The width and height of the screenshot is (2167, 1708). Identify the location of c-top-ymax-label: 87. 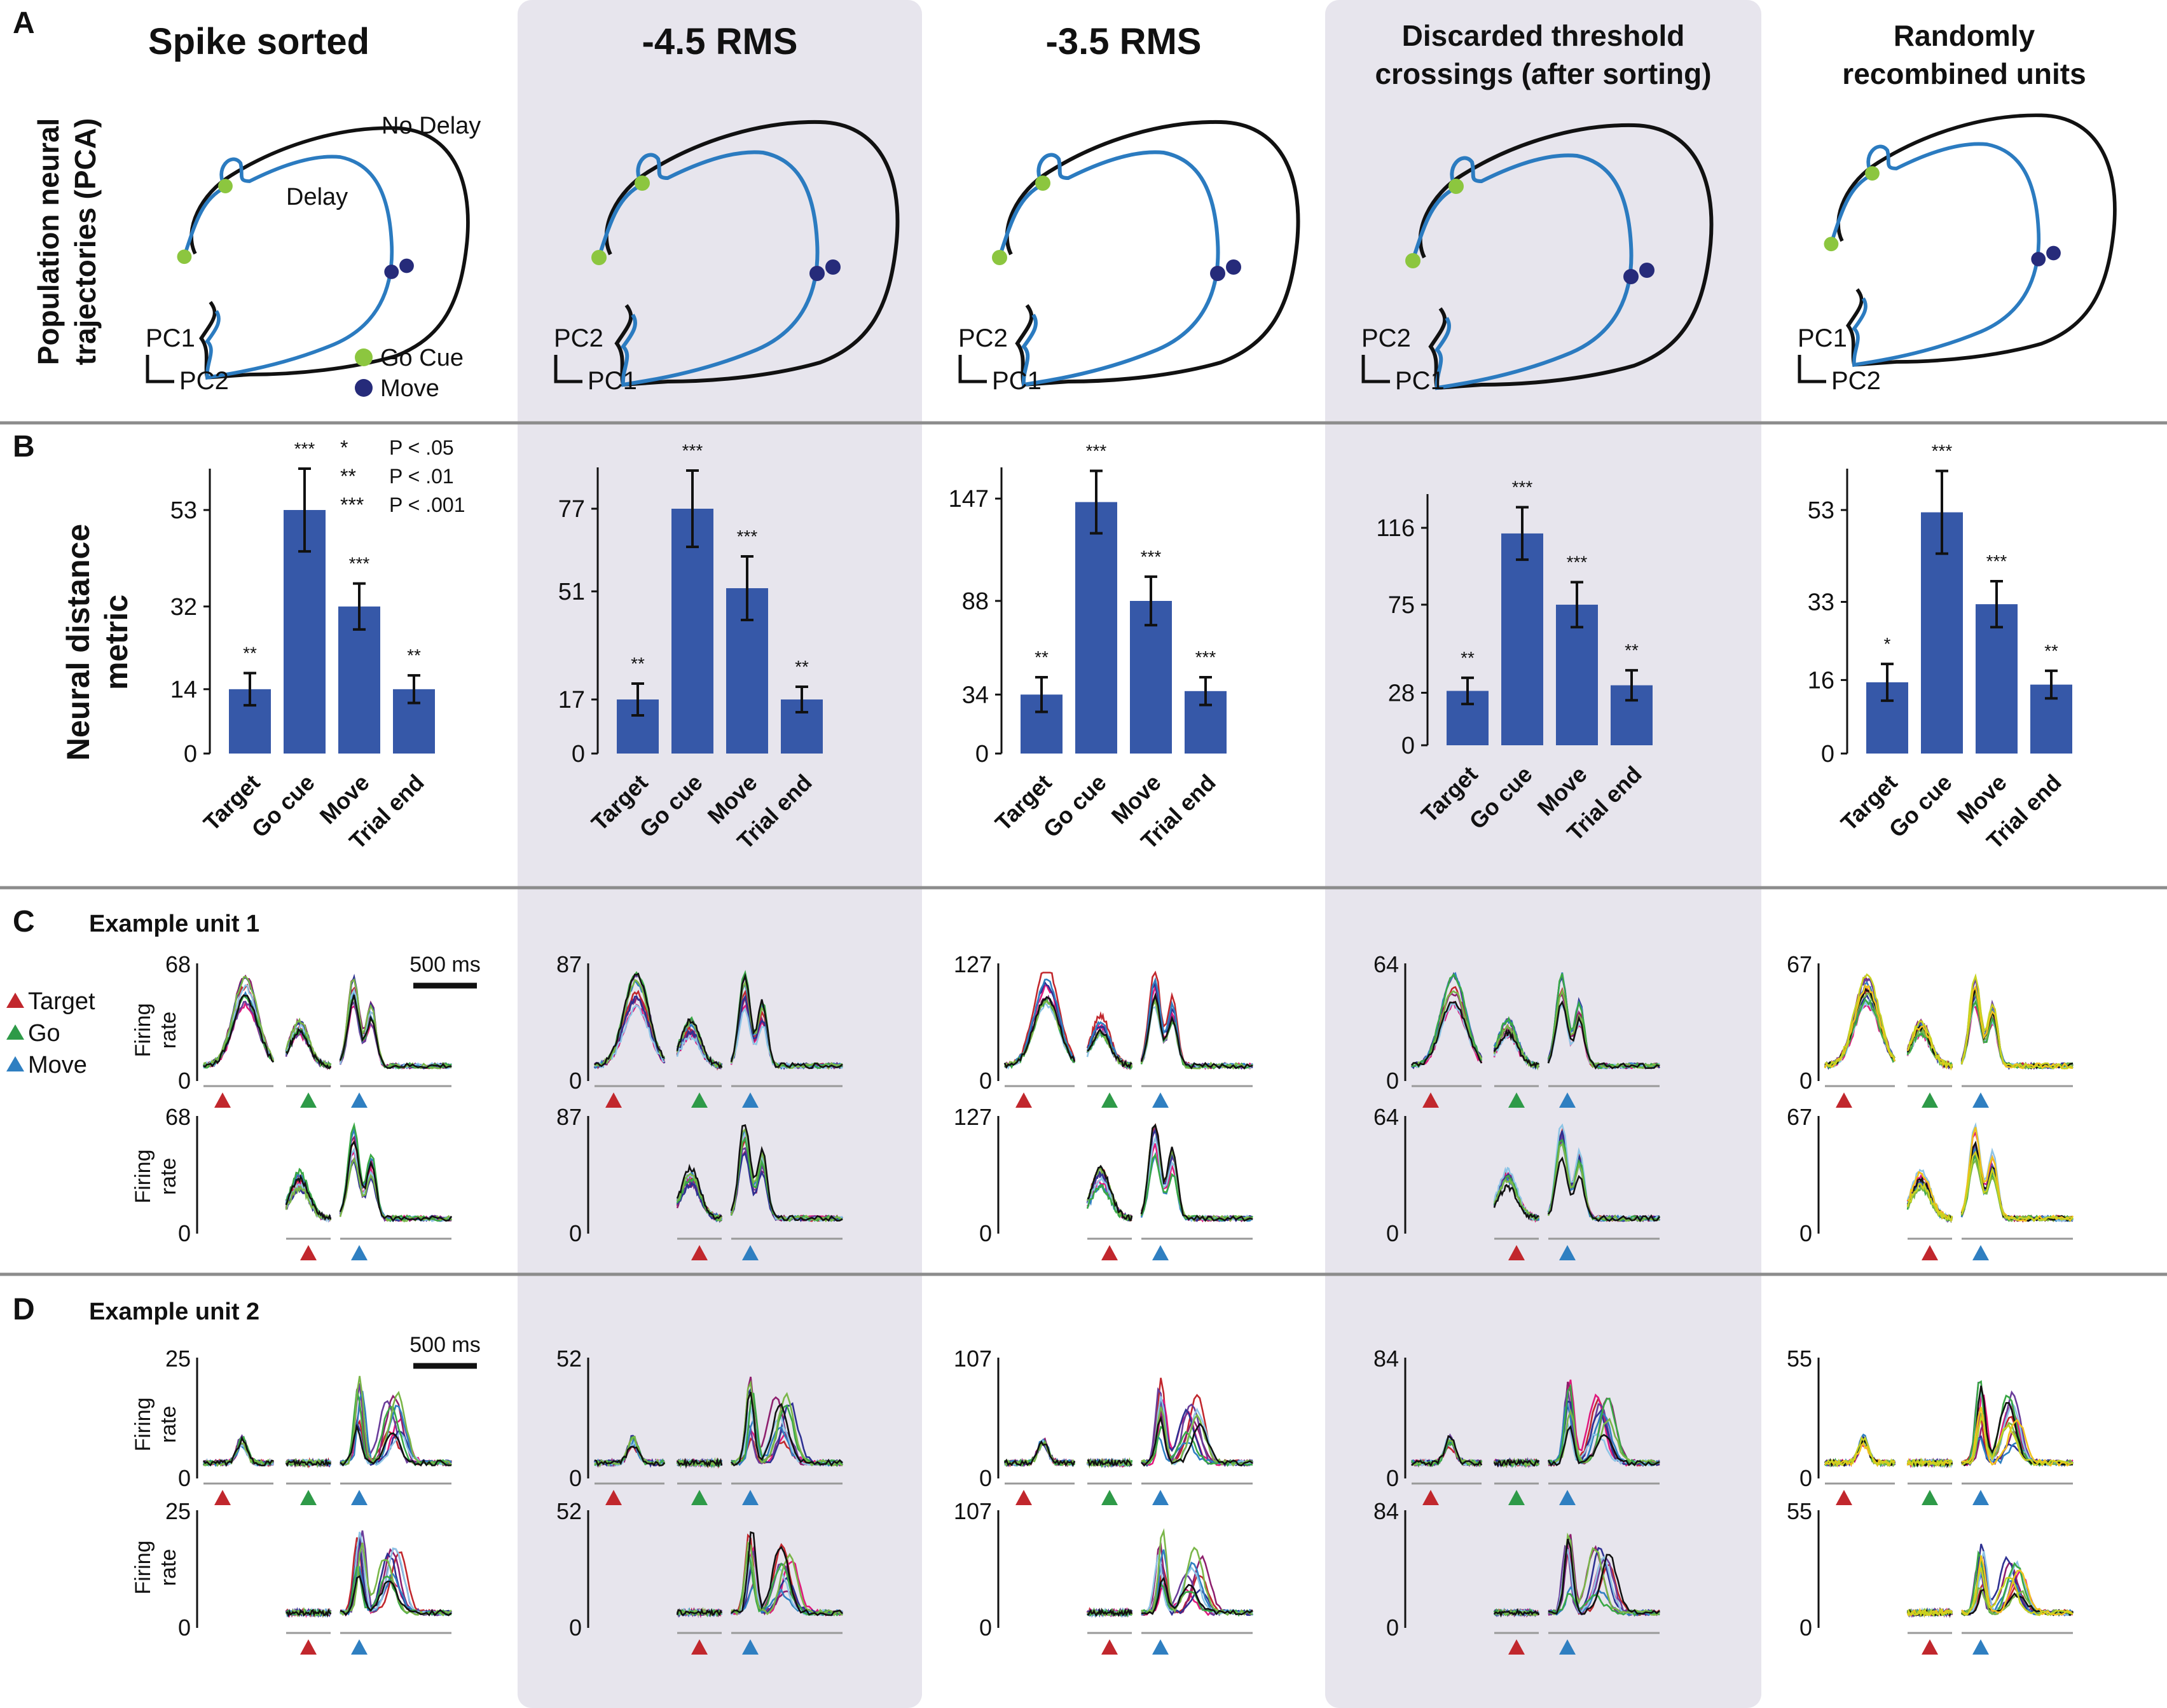
(569, 964).